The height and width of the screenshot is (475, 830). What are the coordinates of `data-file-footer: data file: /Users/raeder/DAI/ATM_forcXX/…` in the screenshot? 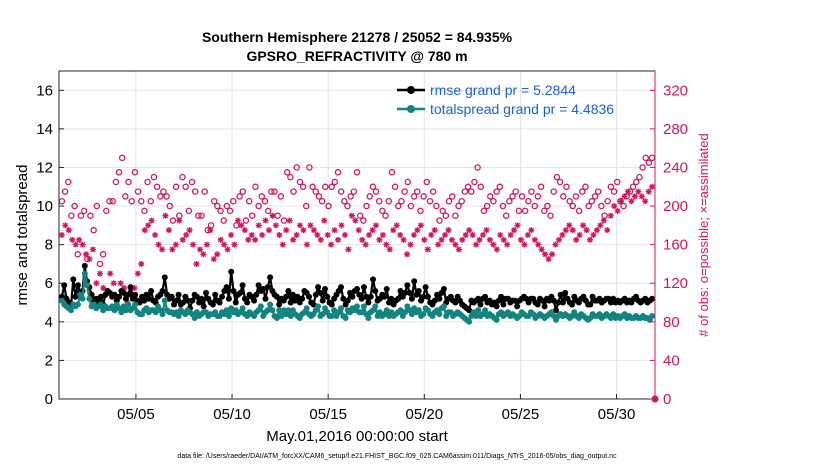 It's located at (397, 456).